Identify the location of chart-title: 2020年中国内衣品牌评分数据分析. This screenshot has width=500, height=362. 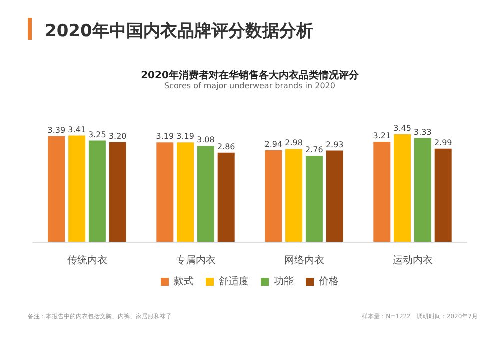
(179, 32).